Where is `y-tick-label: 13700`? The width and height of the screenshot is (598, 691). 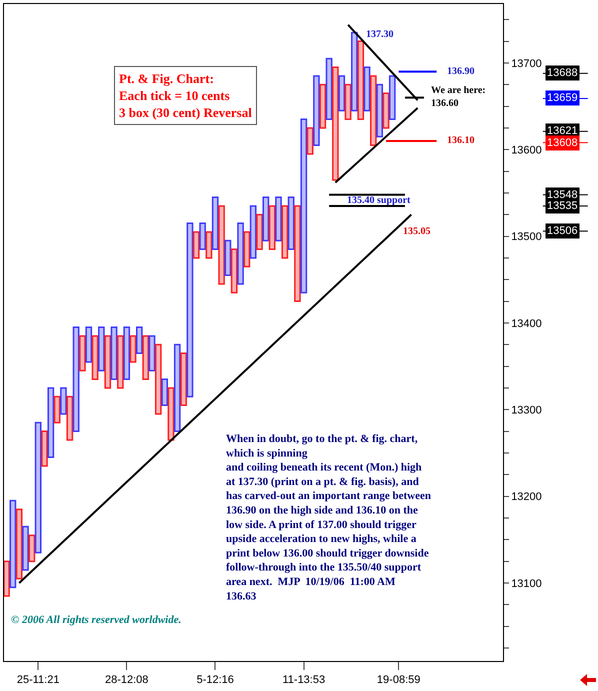 y-tick-label: 13700 is located at coordinates (526, 64).